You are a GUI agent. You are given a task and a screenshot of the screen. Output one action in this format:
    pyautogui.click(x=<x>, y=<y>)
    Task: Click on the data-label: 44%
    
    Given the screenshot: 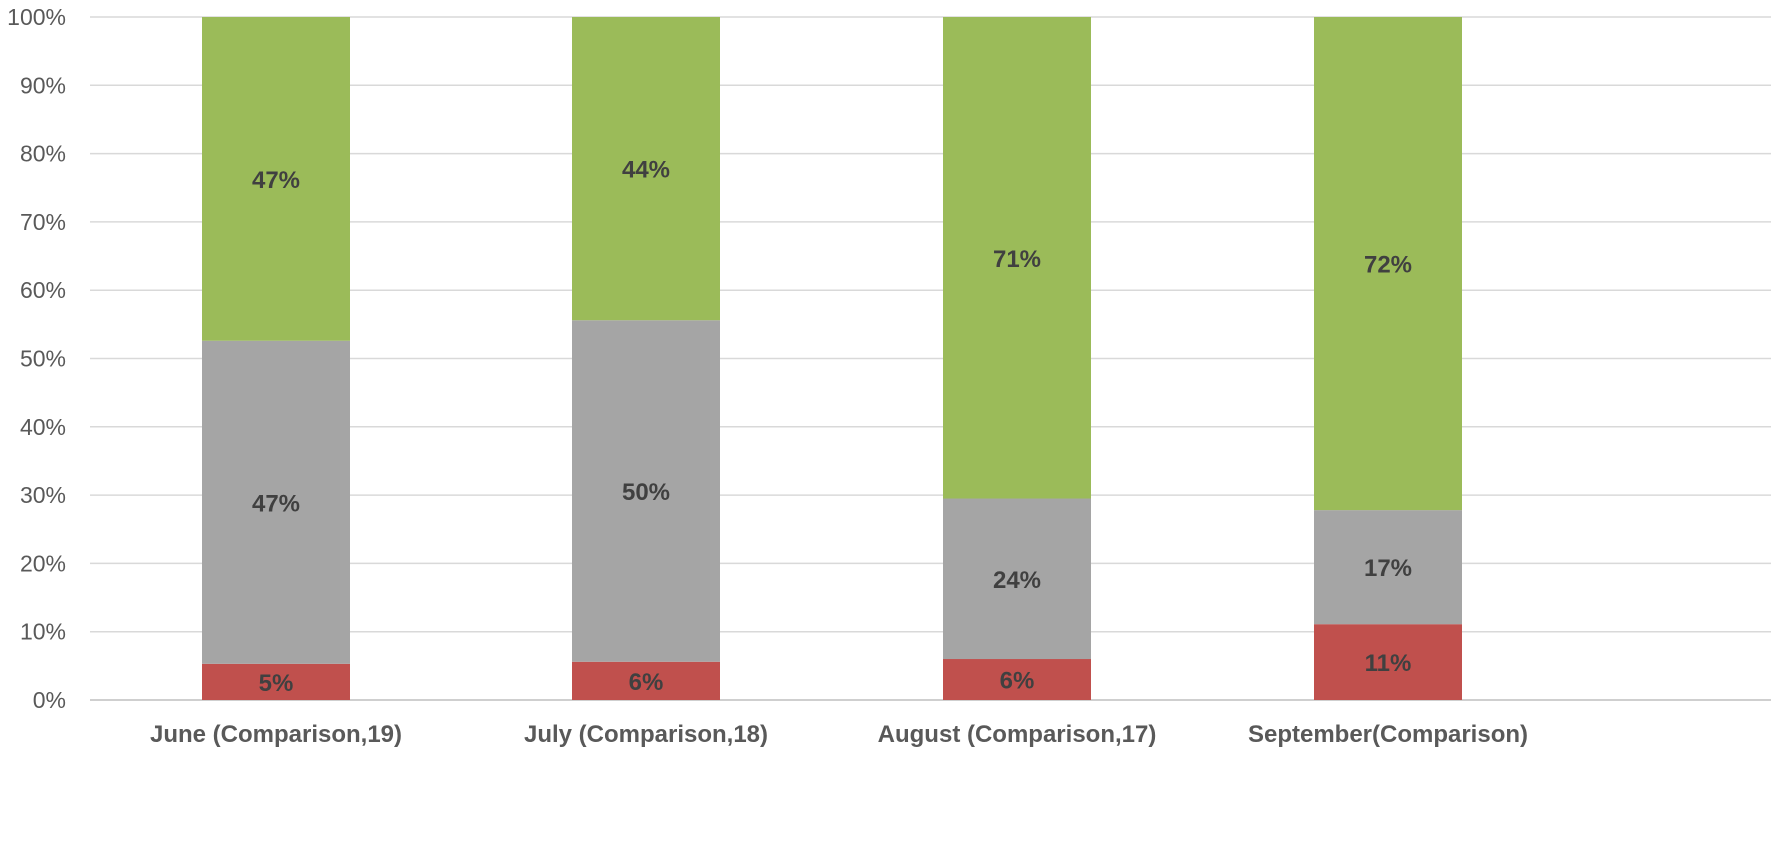 What is the action you would take?
    pyautogui.click(x=646, y=170)
    